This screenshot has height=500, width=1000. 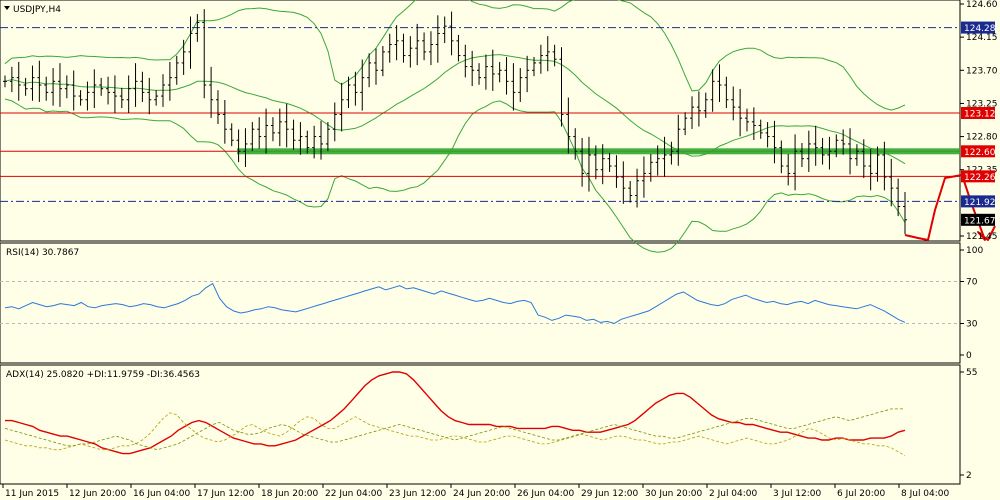 I want to click on price-tick-label: 122.80, so click(x=982, y=138).